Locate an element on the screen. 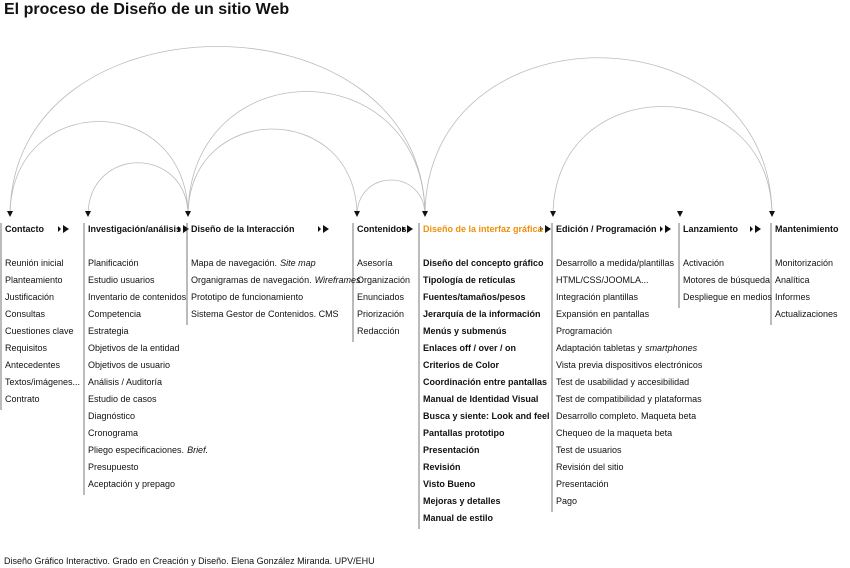 Image resolution: width=850 pixels, height=568 pixels. column-heading: Diseño de la interfaz gráfica is located at coordinates (483, 229).